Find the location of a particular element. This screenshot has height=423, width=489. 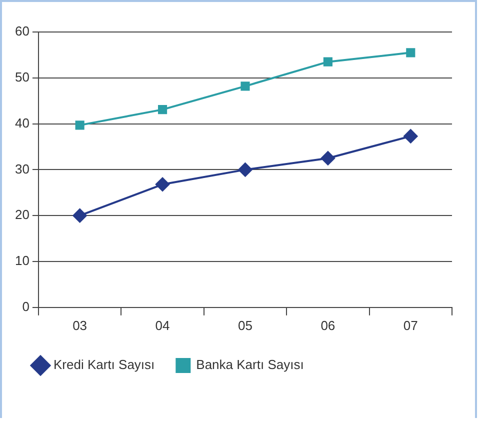

y-tick-label: 40 is located at coordinates (22, 122).